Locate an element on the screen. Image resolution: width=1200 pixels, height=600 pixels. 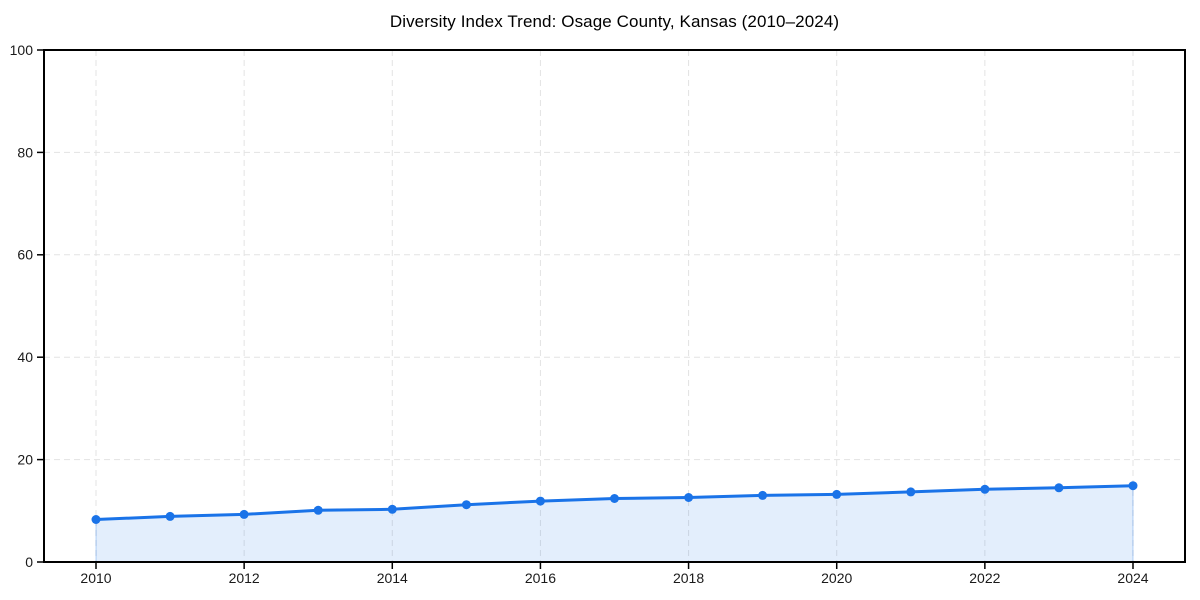
data-point-2023 is located at coordinates (1059, 488).